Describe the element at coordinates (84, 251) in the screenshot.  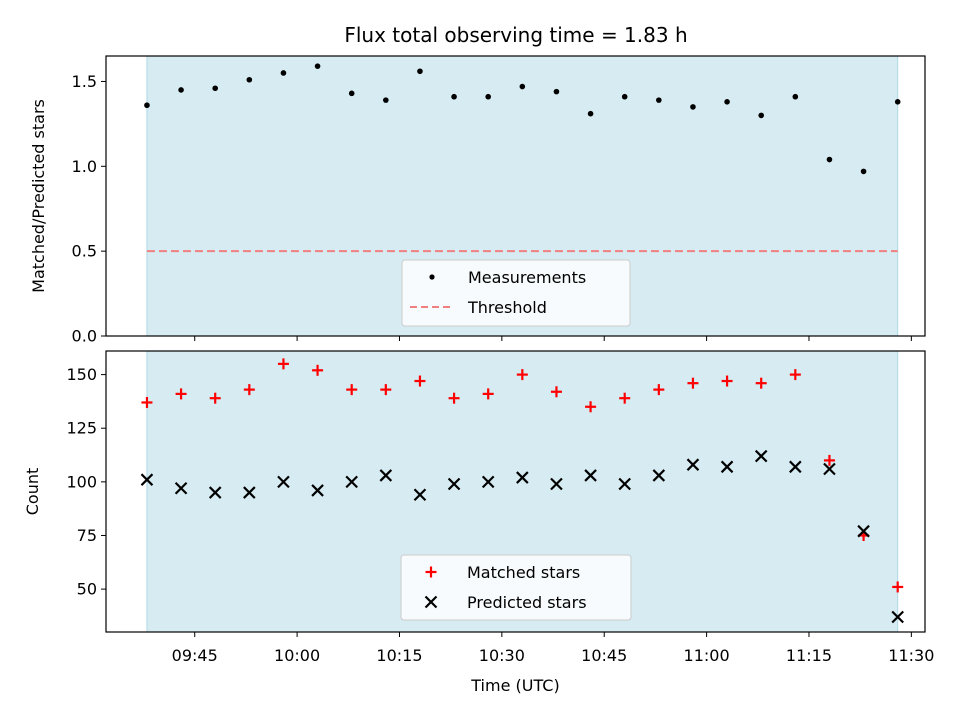
I see `top-y-tick-label: 0.5` at that location.